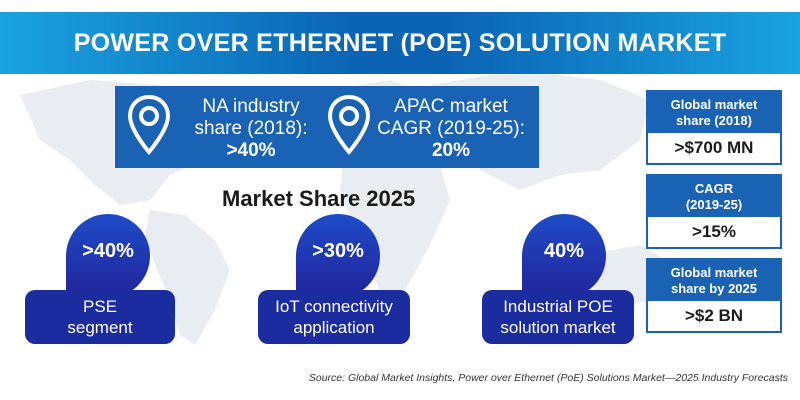  I want to click on pse-share-badge: >40%, so click(108, 256).